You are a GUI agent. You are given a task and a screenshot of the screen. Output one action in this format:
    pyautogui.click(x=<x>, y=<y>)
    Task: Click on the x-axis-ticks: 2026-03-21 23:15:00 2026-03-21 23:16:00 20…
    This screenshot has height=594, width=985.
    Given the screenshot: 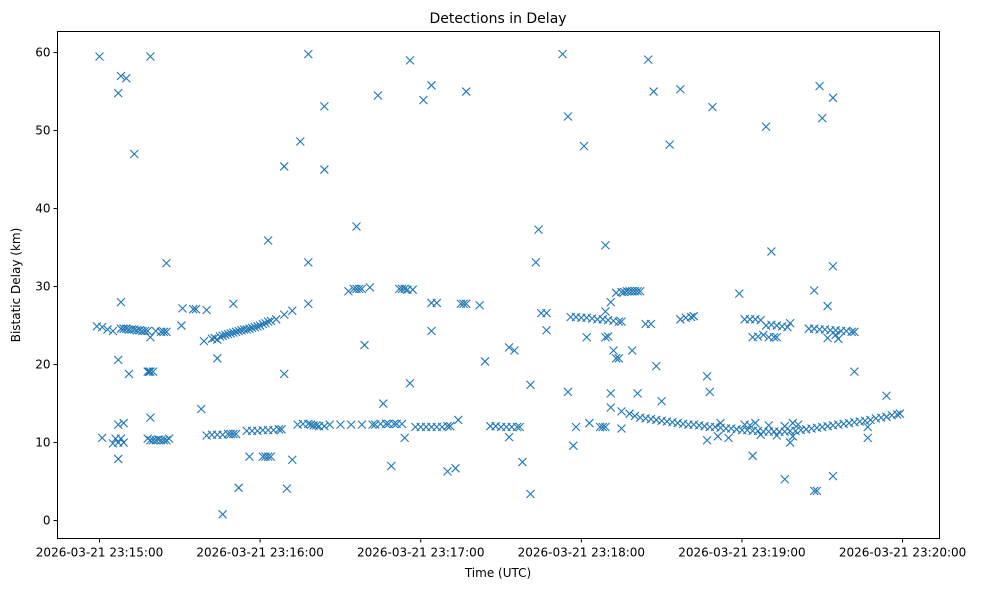 What is the action you would take?
    pyautogui.click(x=501, y=549)
    